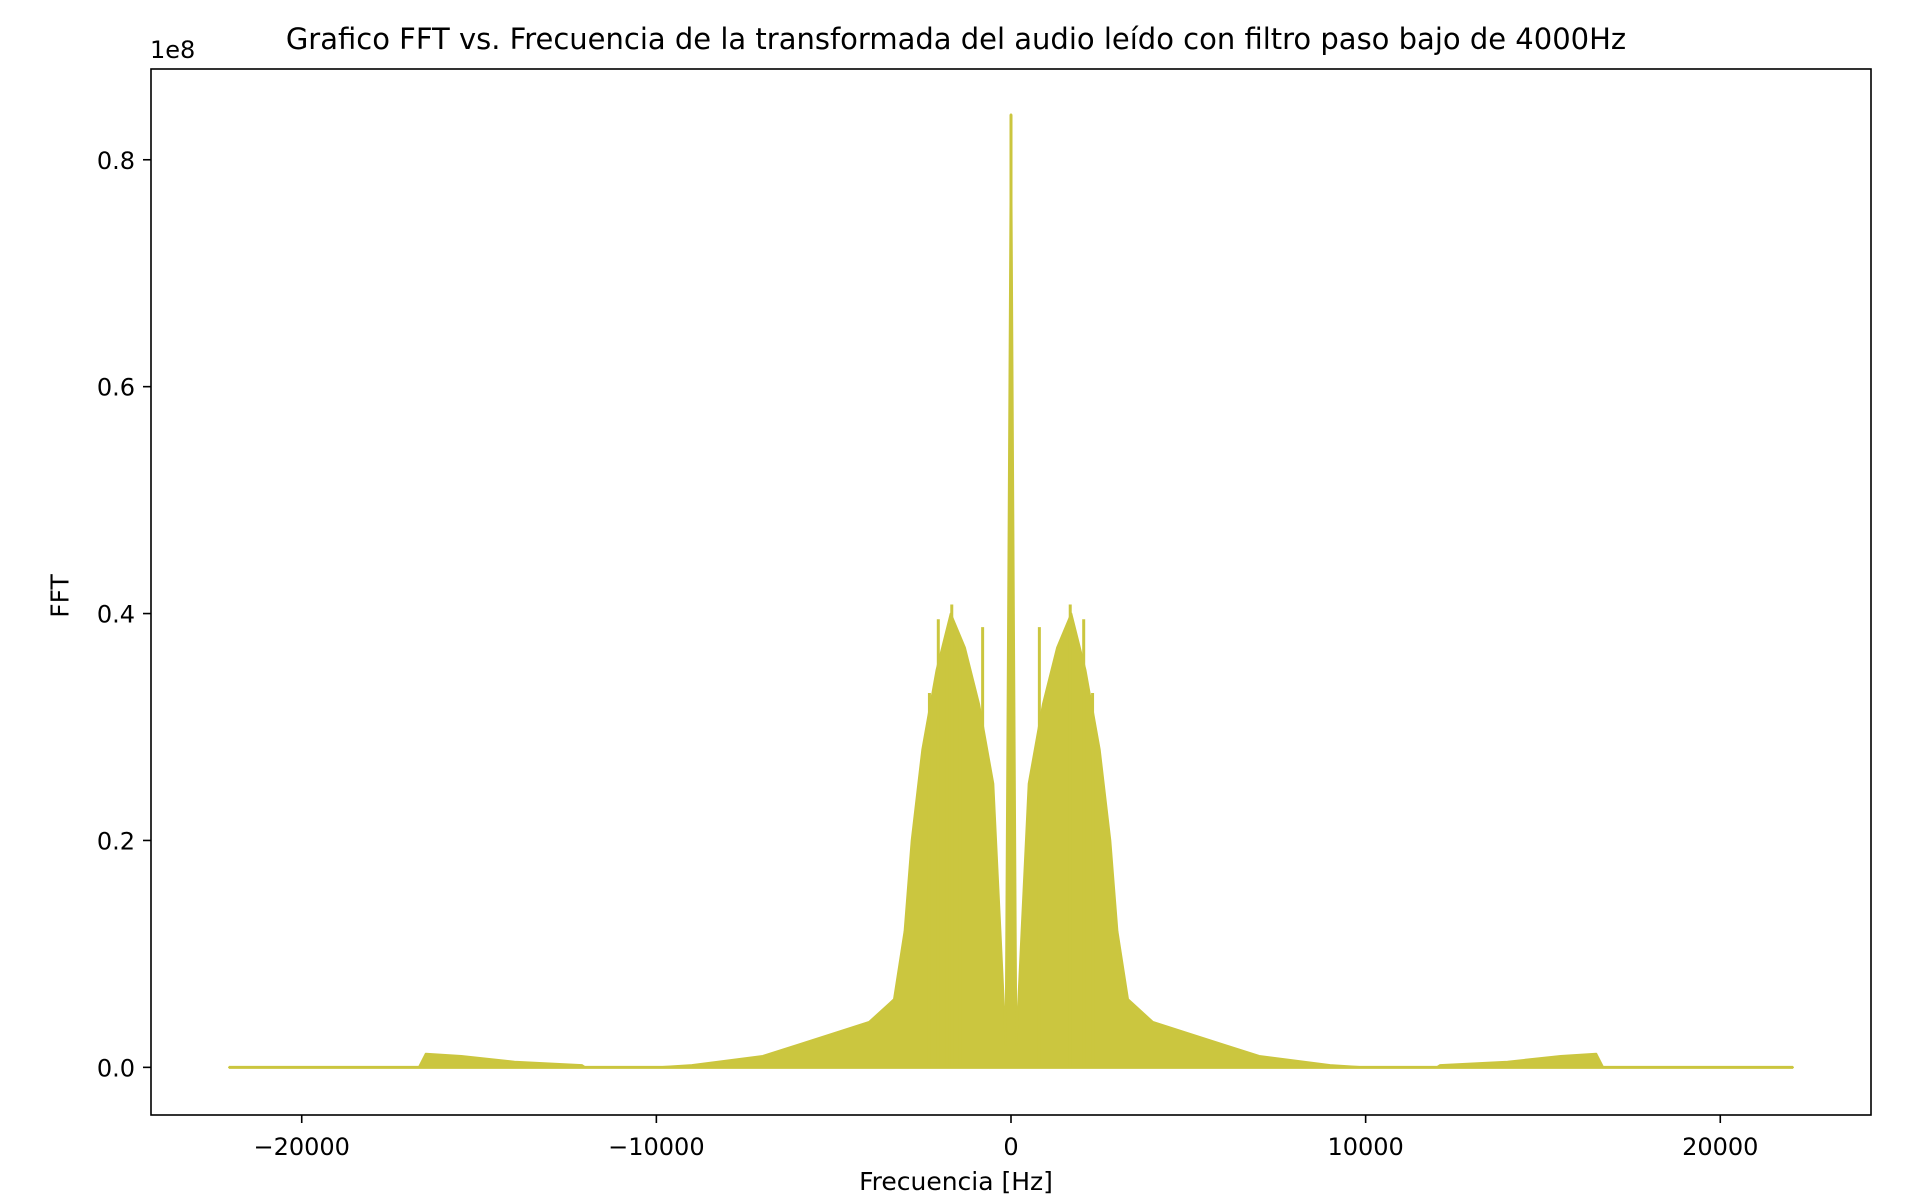 The image size is (1912, 1202). Describe the element at coordinates (956, 1181) in the screenshot. I see `x-axis-label: Frecuencia [Hz]` at that location.